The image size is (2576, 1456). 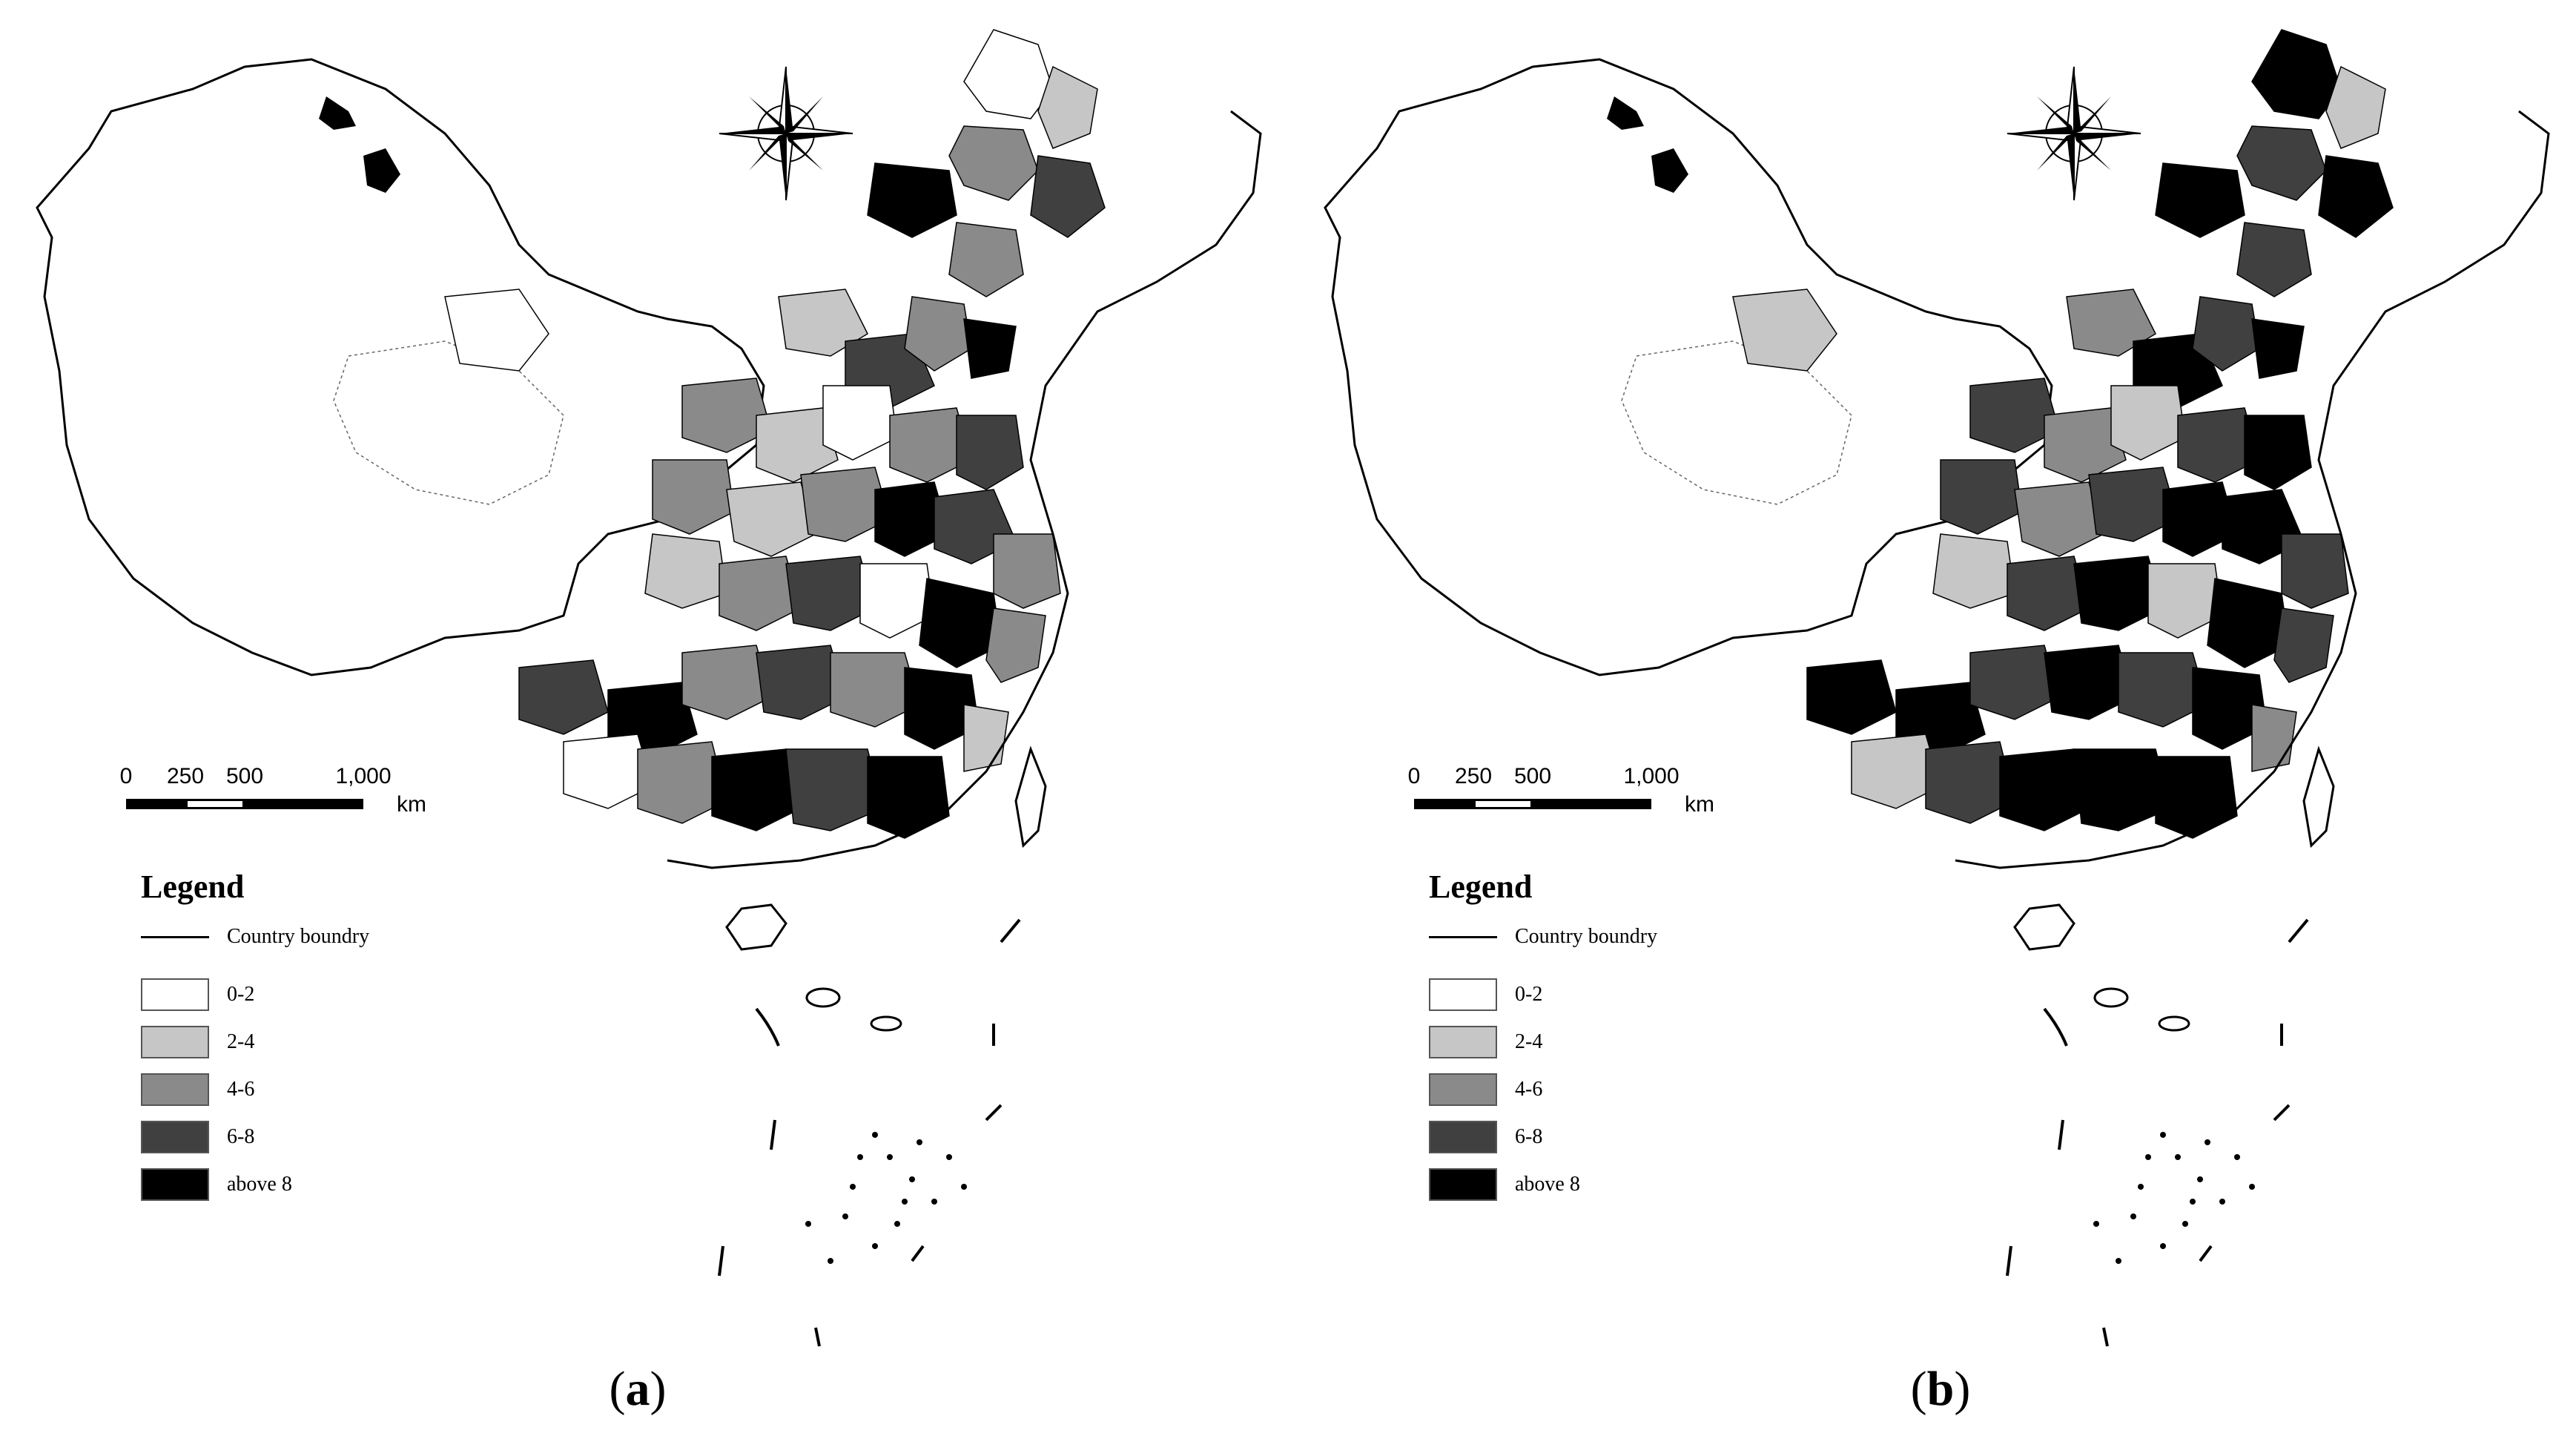 I want to click on scale-bar: 0 250 500 1,000 km, so click(x=1566, y=790).